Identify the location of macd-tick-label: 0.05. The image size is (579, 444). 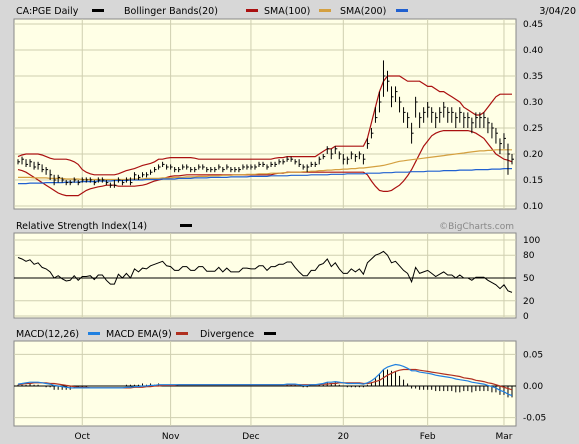
(533, 355).